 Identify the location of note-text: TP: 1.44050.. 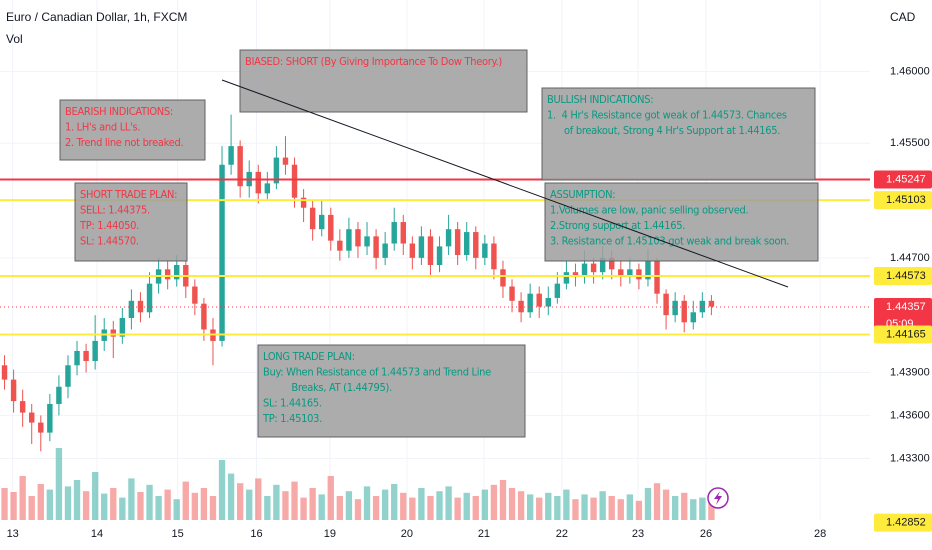
(109, 225).